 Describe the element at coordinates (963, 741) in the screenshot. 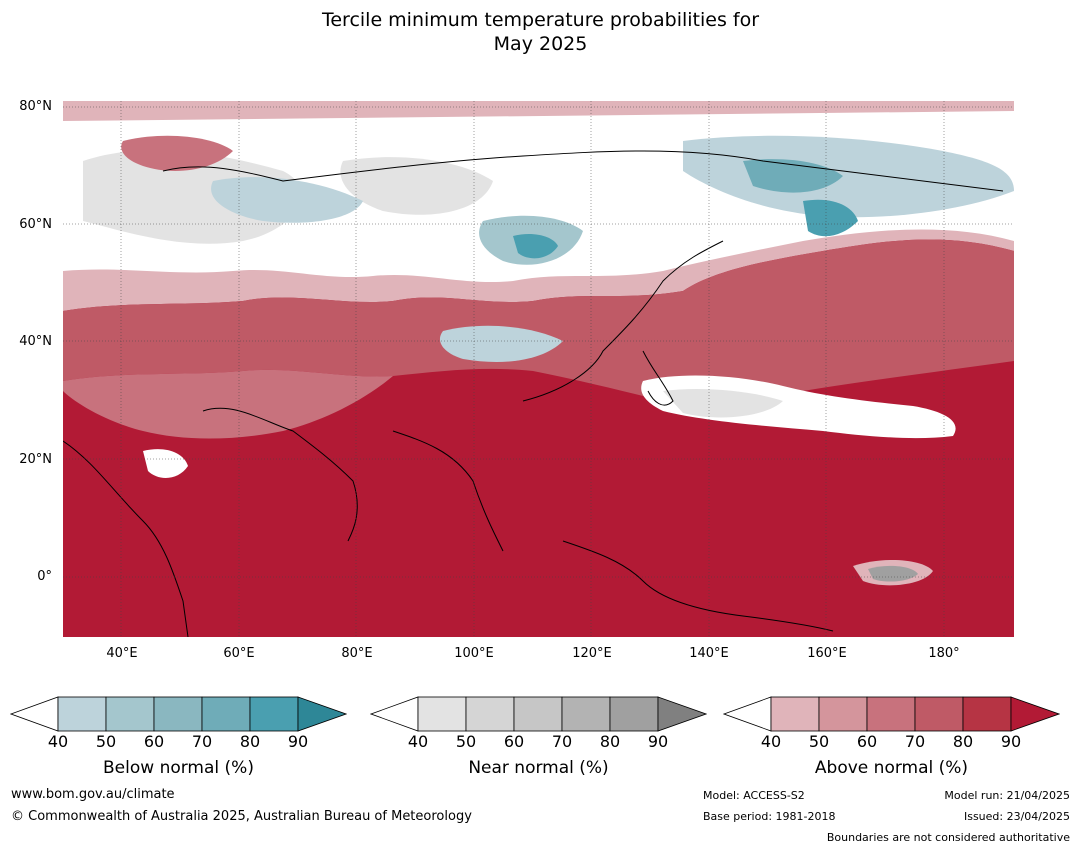

I see `cbar-above-tick: 80` at that location.